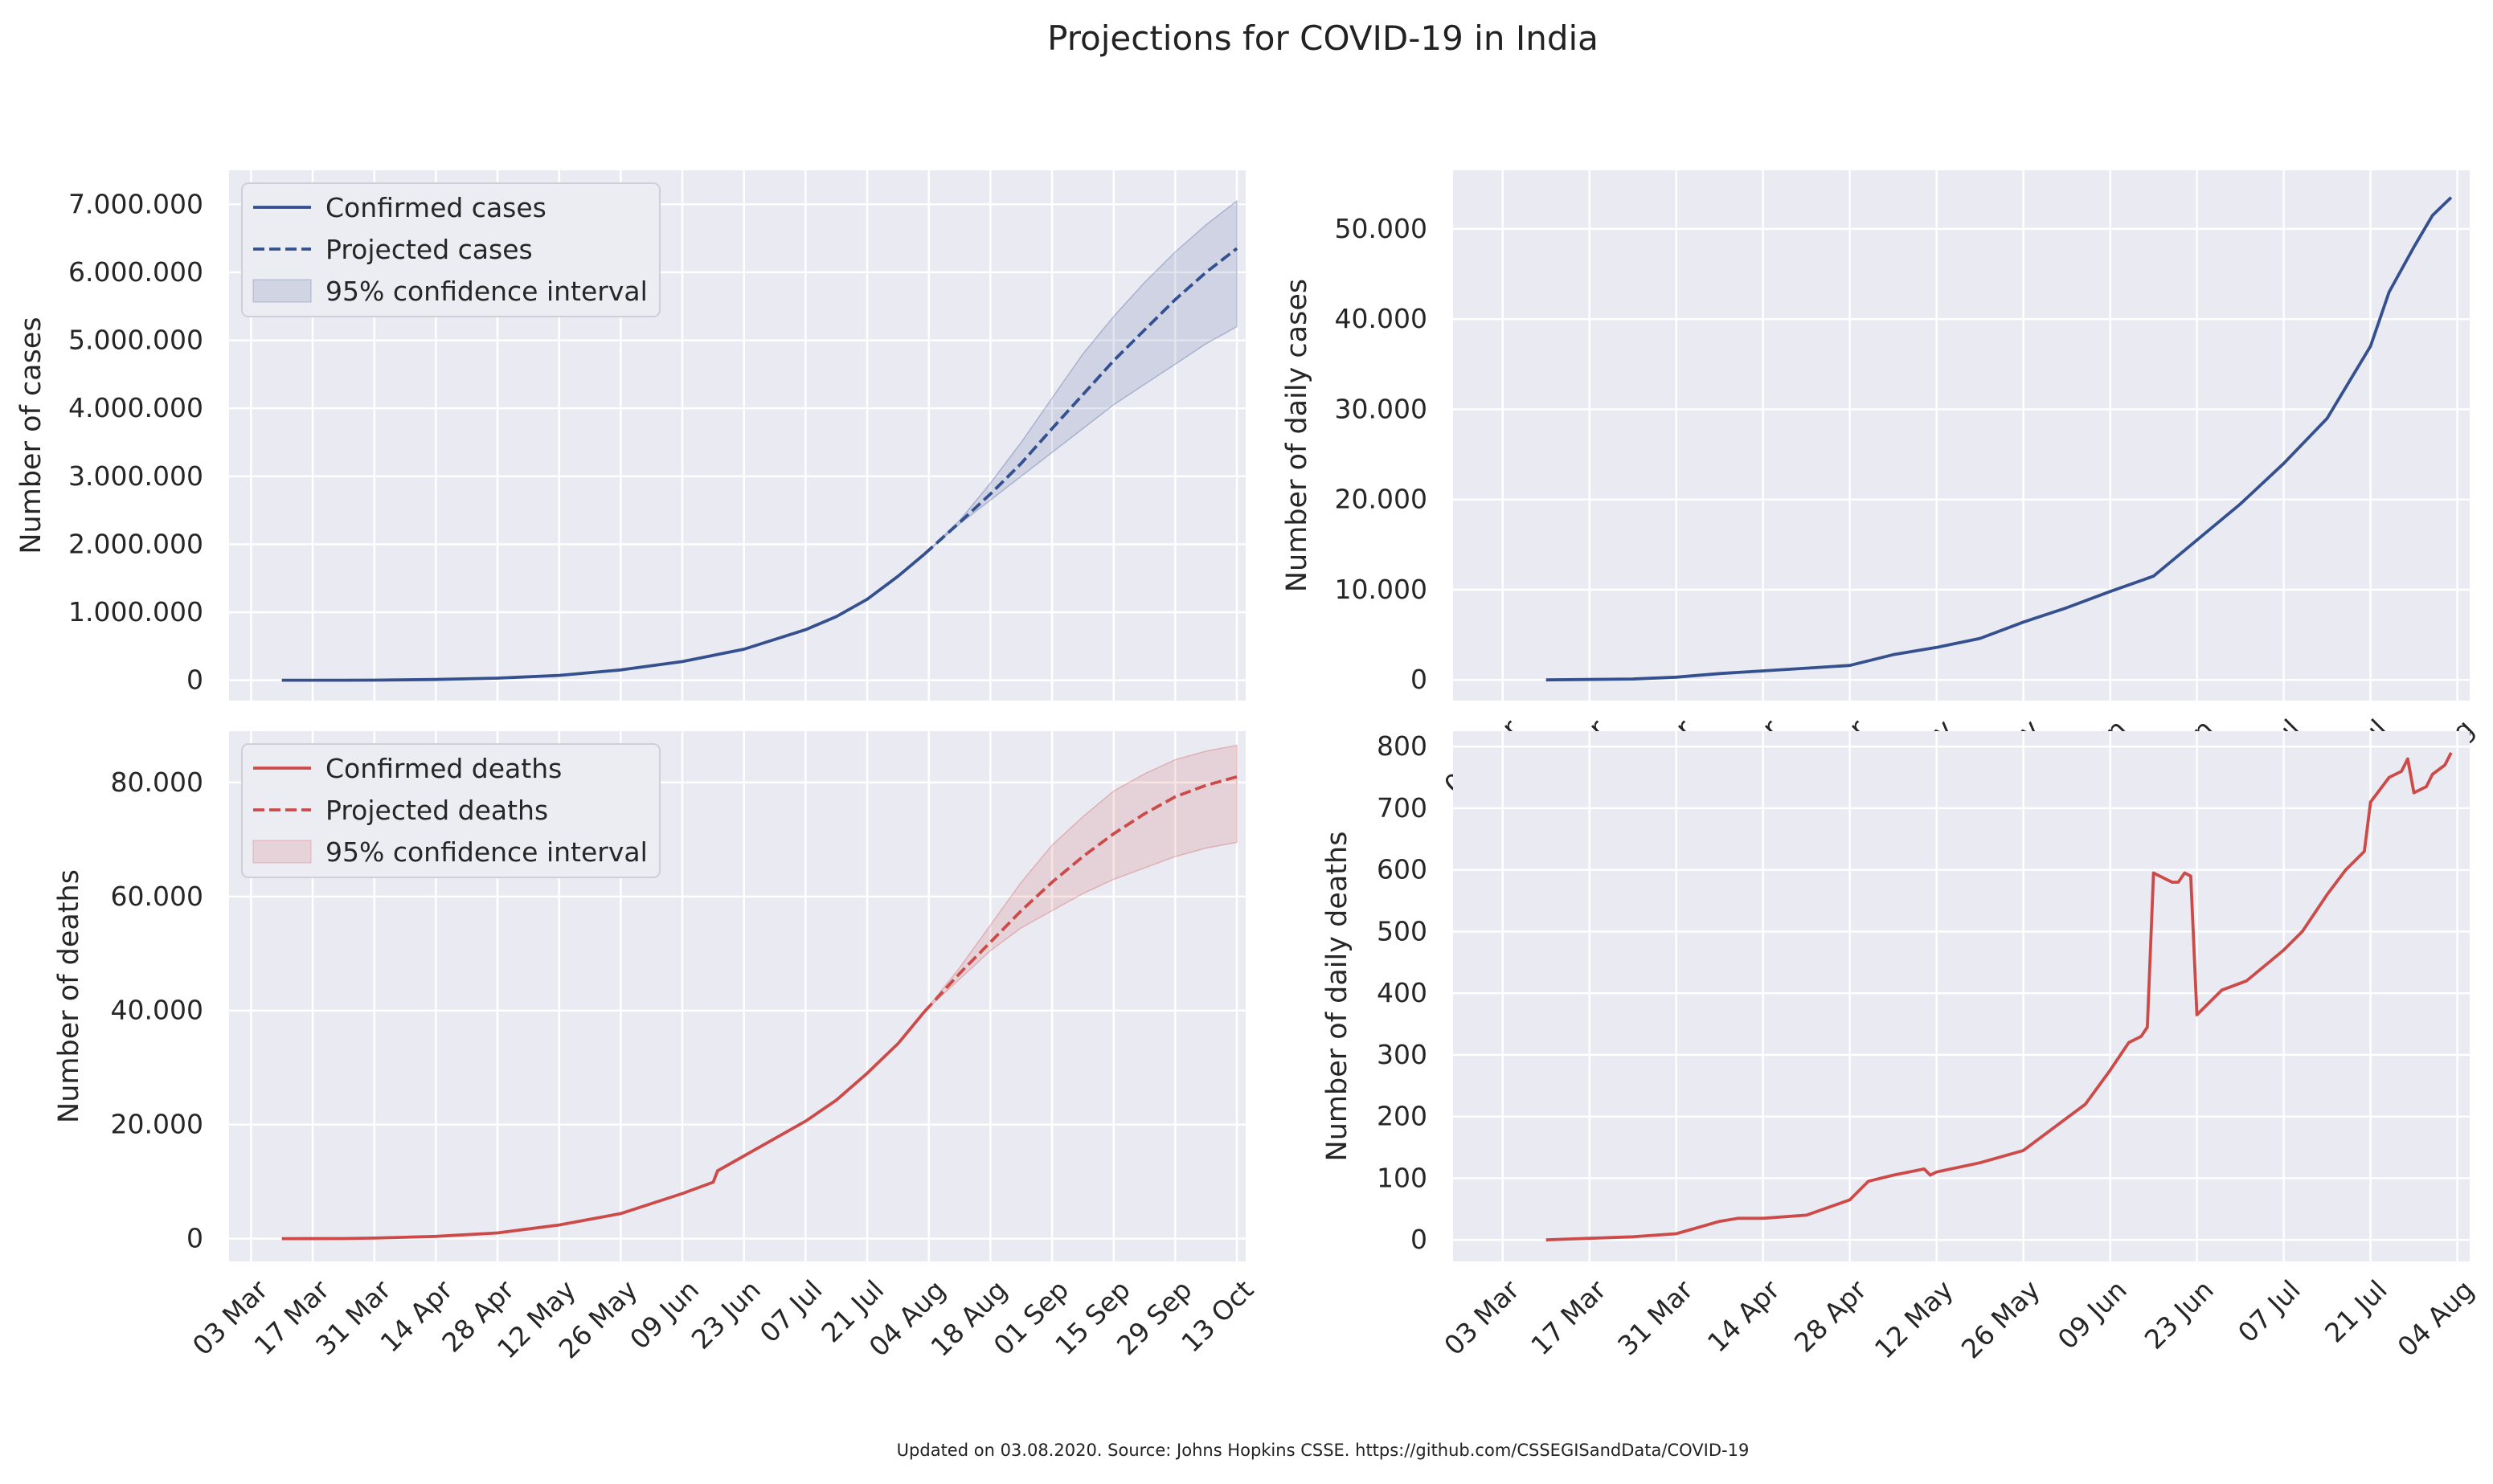  I want to click on cases-daily-plot-area, so click(1962, 435).